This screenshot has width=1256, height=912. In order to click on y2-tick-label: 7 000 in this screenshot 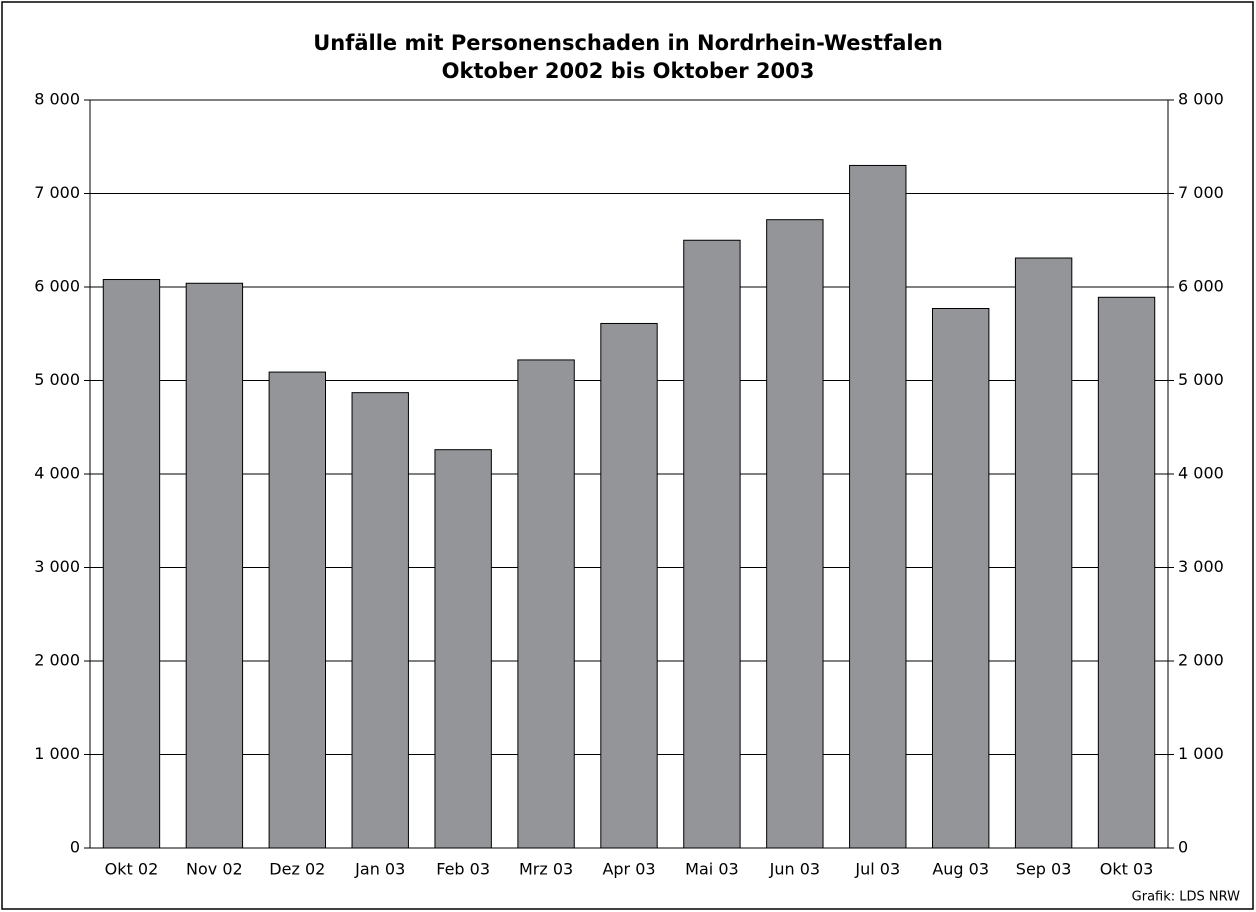, I will do `click(1201, 192)`.